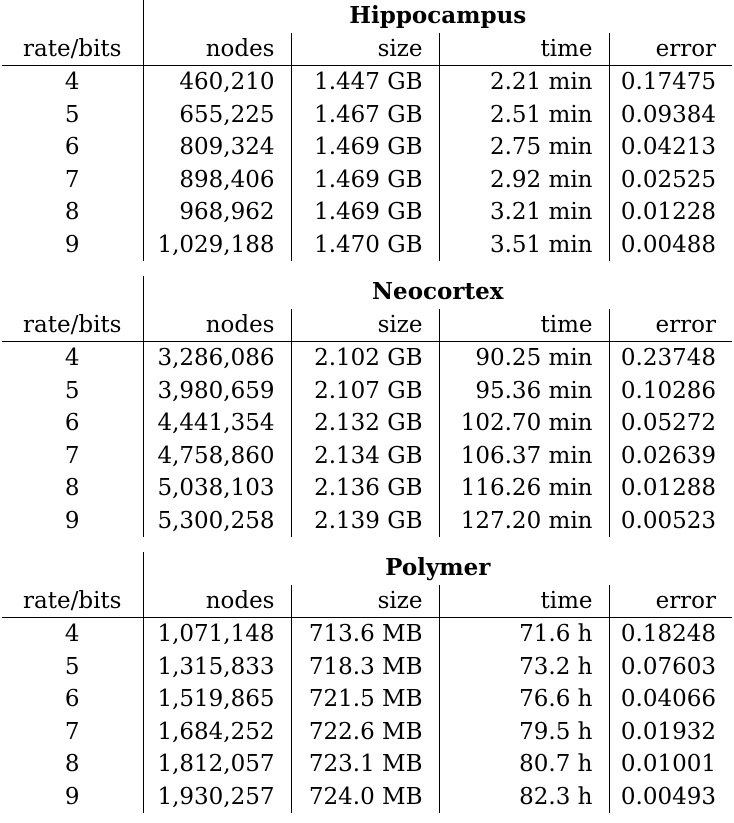  I want to click on cell-nodes: 968,962, so click(216, 212).